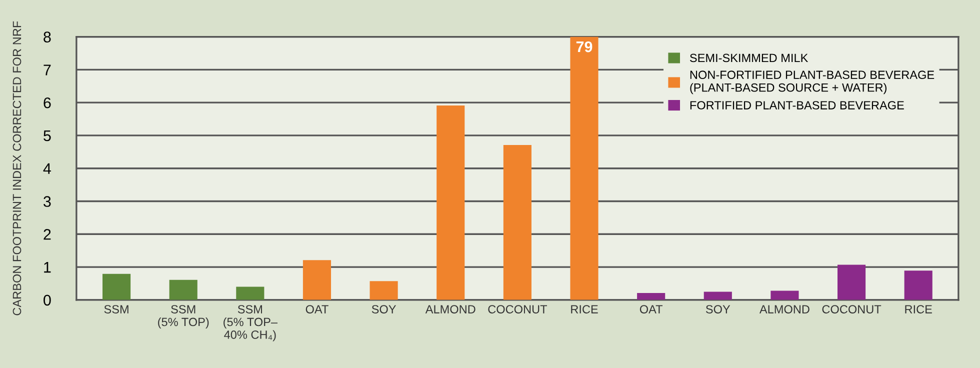 The image size is (980, 368). Describe the element at coordinates (47, 201) in the screenshot. I see `y-tick-label: 3` at that location.